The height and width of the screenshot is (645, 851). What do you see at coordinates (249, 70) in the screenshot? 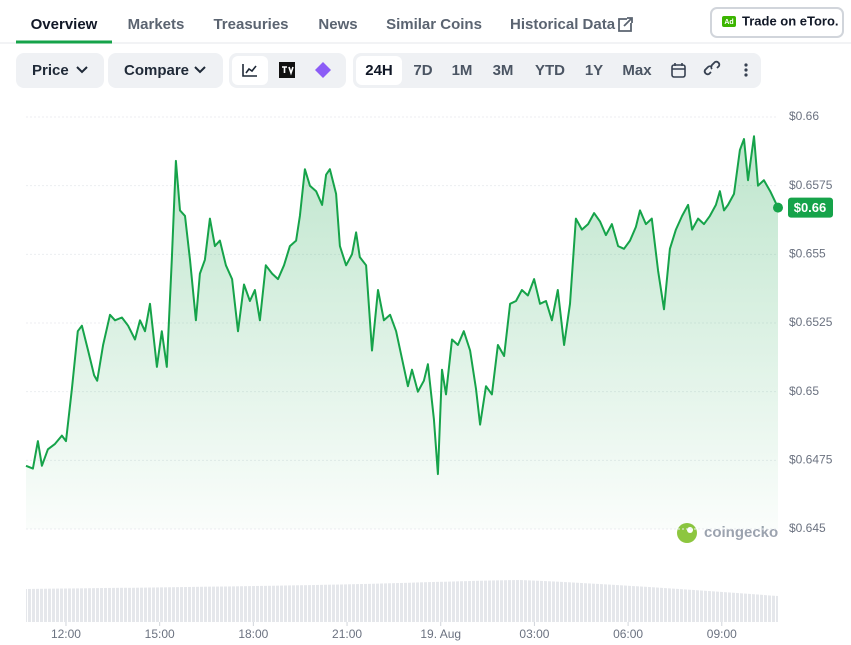
I see `line-icon` at bounding box center [249, 70].